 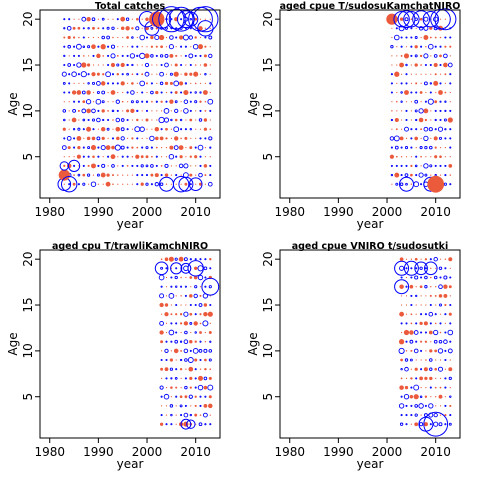 What do you see at coordinates (387, 212) in the screenshot?
I see `x-tick-label: 2000` at bounding box center [387, 212].